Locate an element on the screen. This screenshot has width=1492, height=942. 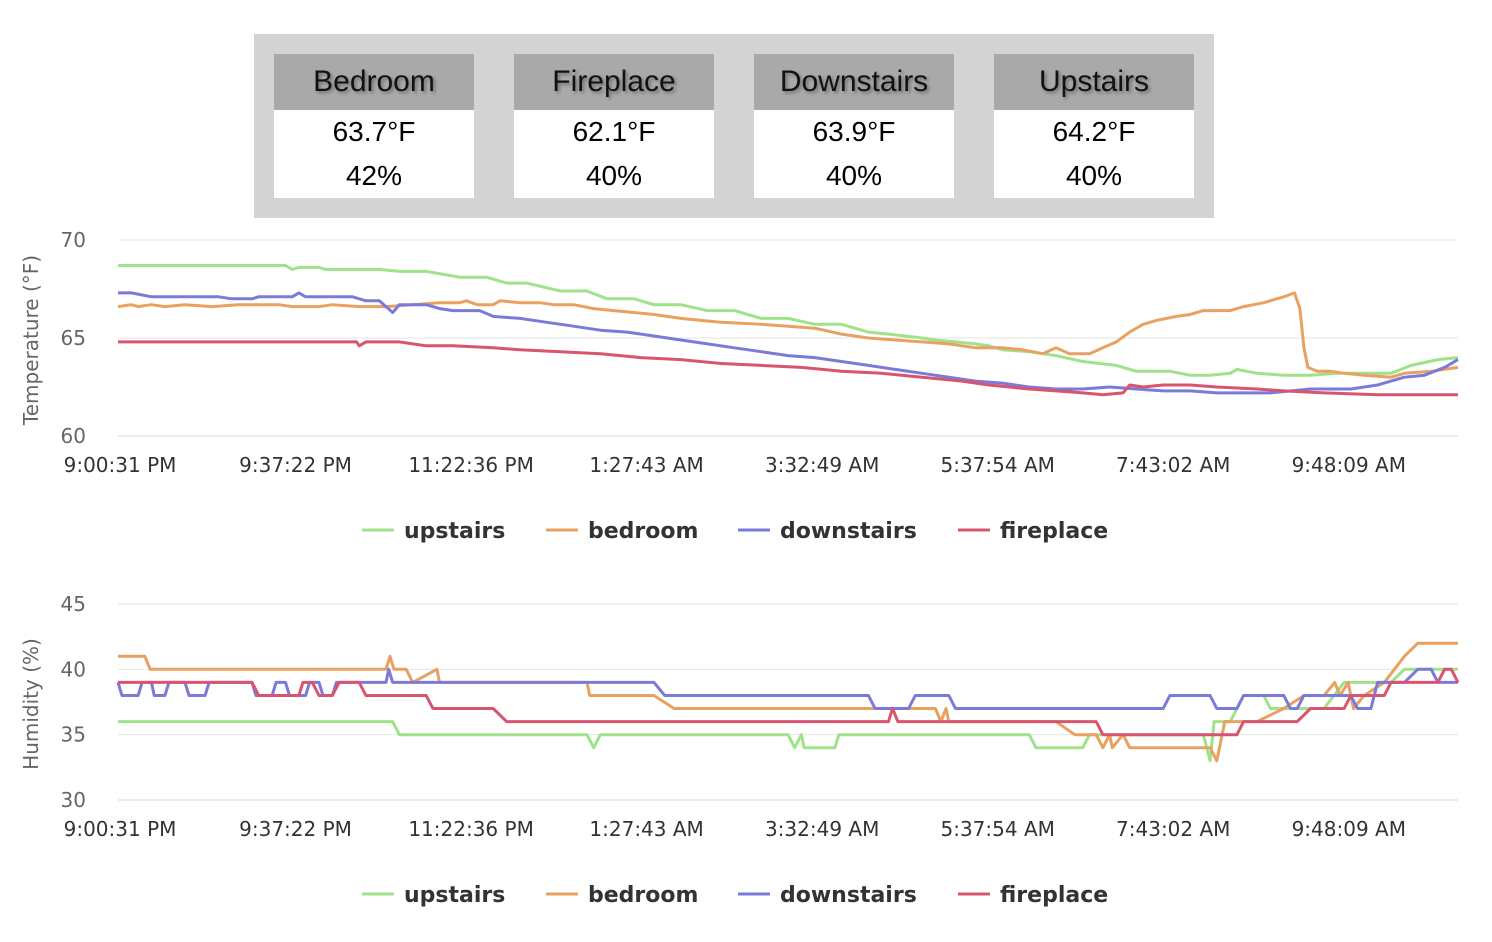
room-name: Downstairs is located at coordinates (854, 82).